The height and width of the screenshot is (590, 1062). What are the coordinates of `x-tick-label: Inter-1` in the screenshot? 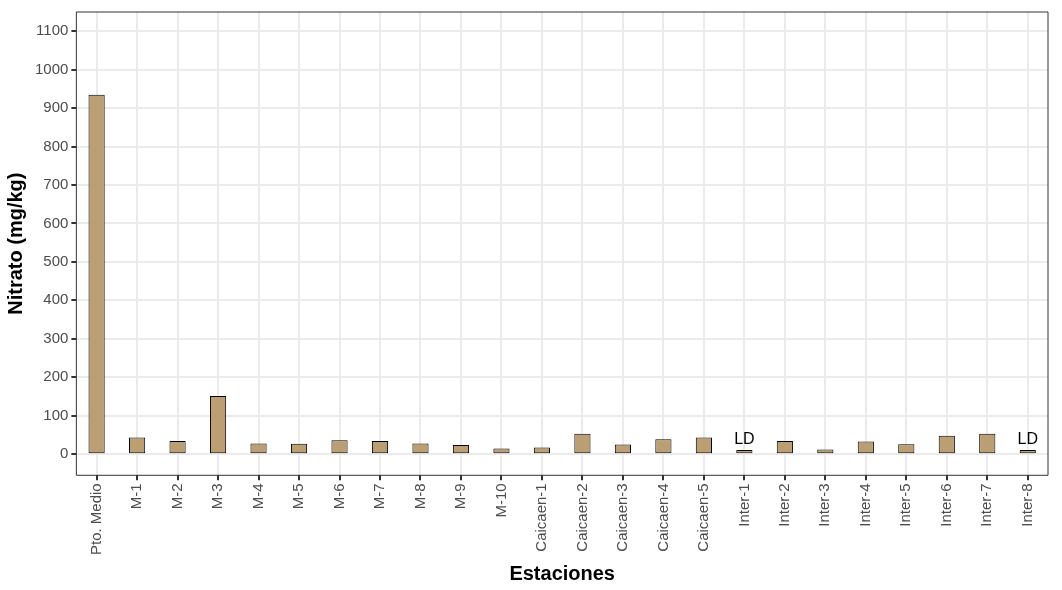 It's located at (743, 505).